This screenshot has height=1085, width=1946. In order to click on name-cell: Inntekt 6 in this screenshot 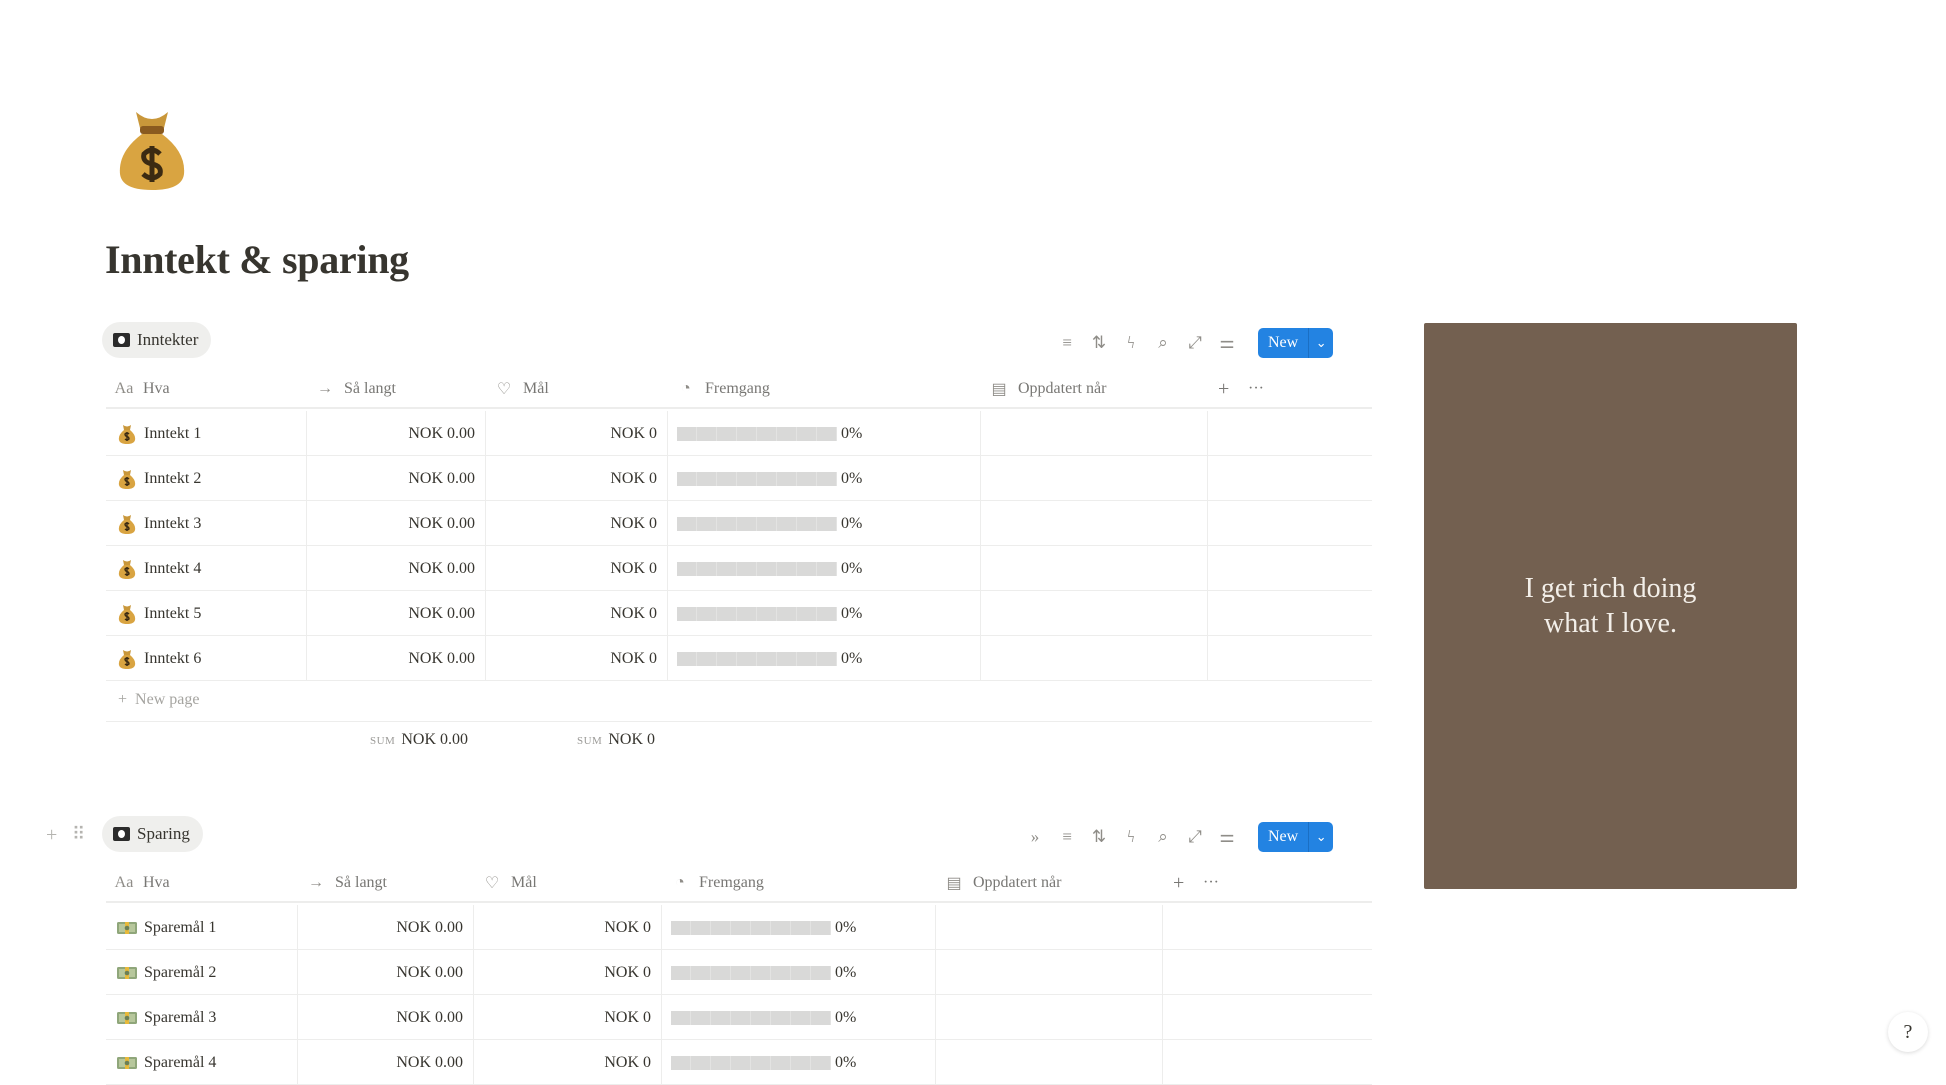, I will do `click(206, 658)`.